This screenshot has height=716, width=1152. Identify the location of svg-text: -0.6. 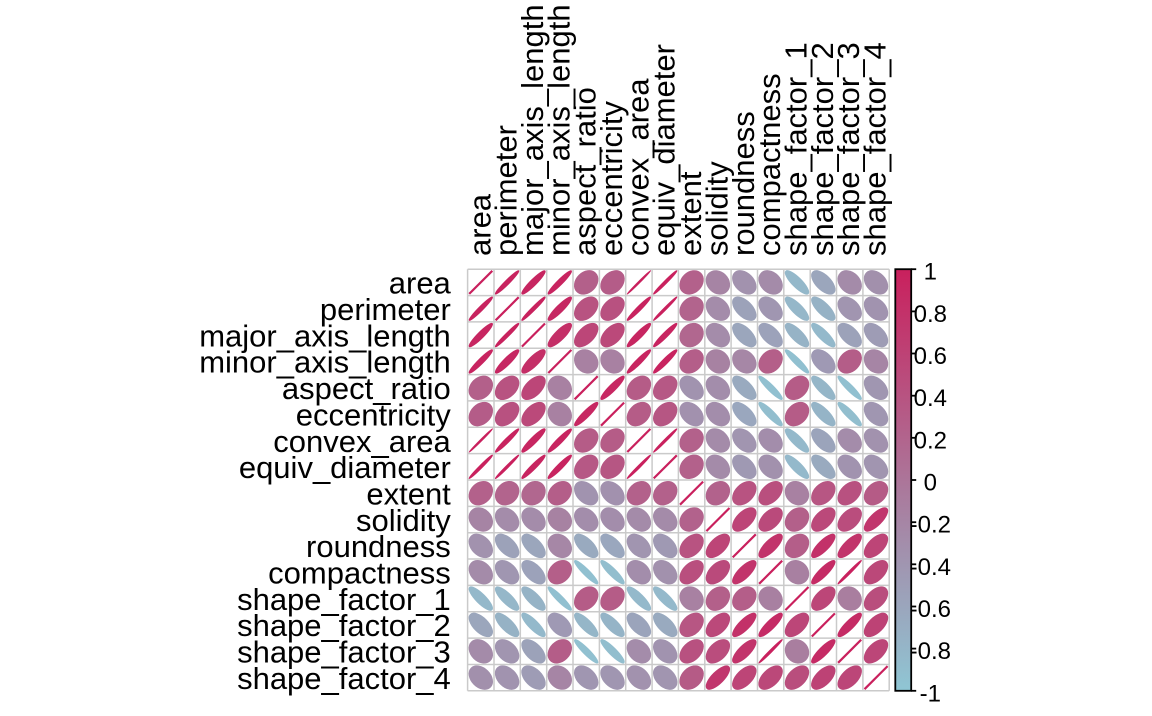
(930, 609).